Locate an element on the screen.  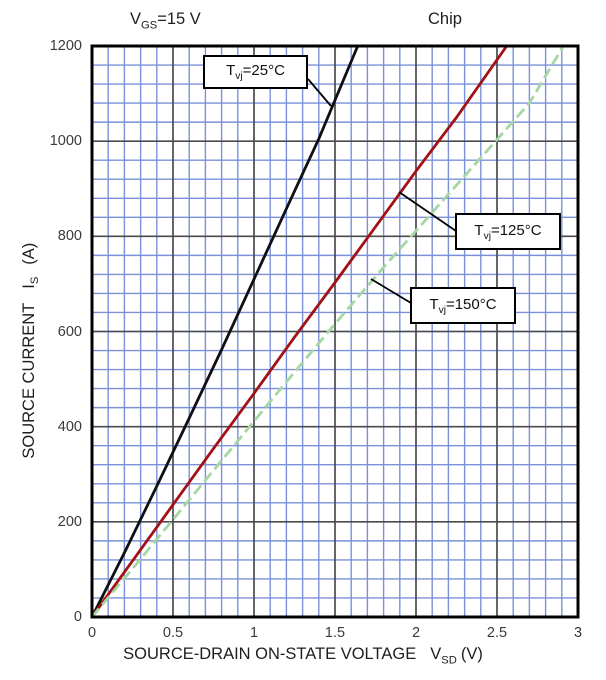
x-tick-label: 0.5 is located at coordinates (173, 633).